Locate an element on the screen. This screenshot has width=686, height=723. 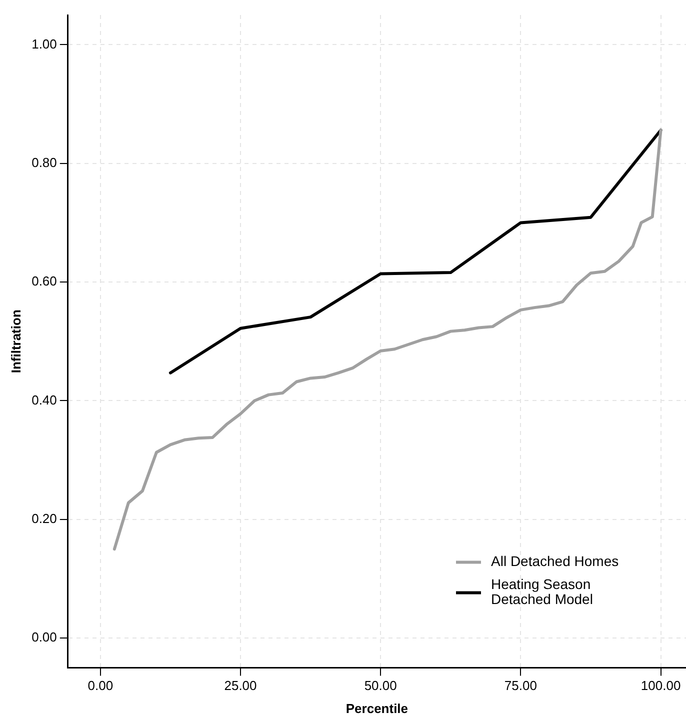
x-tick-label: 0.00 is located at coordinates (101, 686).